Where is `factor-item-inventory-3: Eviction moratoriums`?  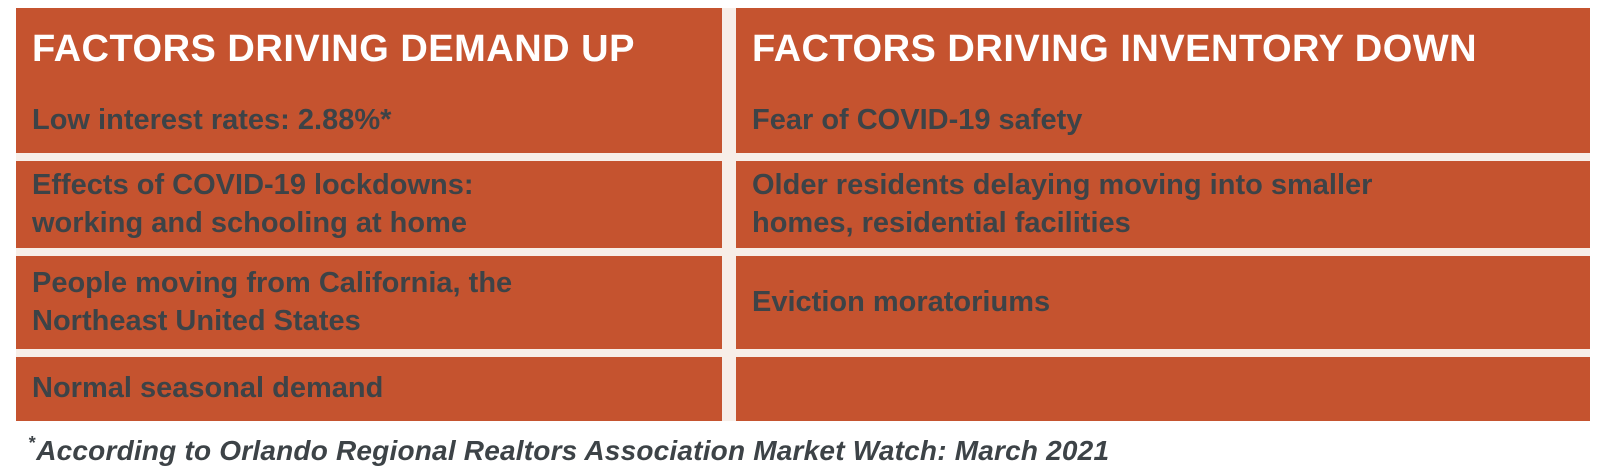 factor-item-inventory-3: Eviction moratoriums is located at coordinates (1163, 302).